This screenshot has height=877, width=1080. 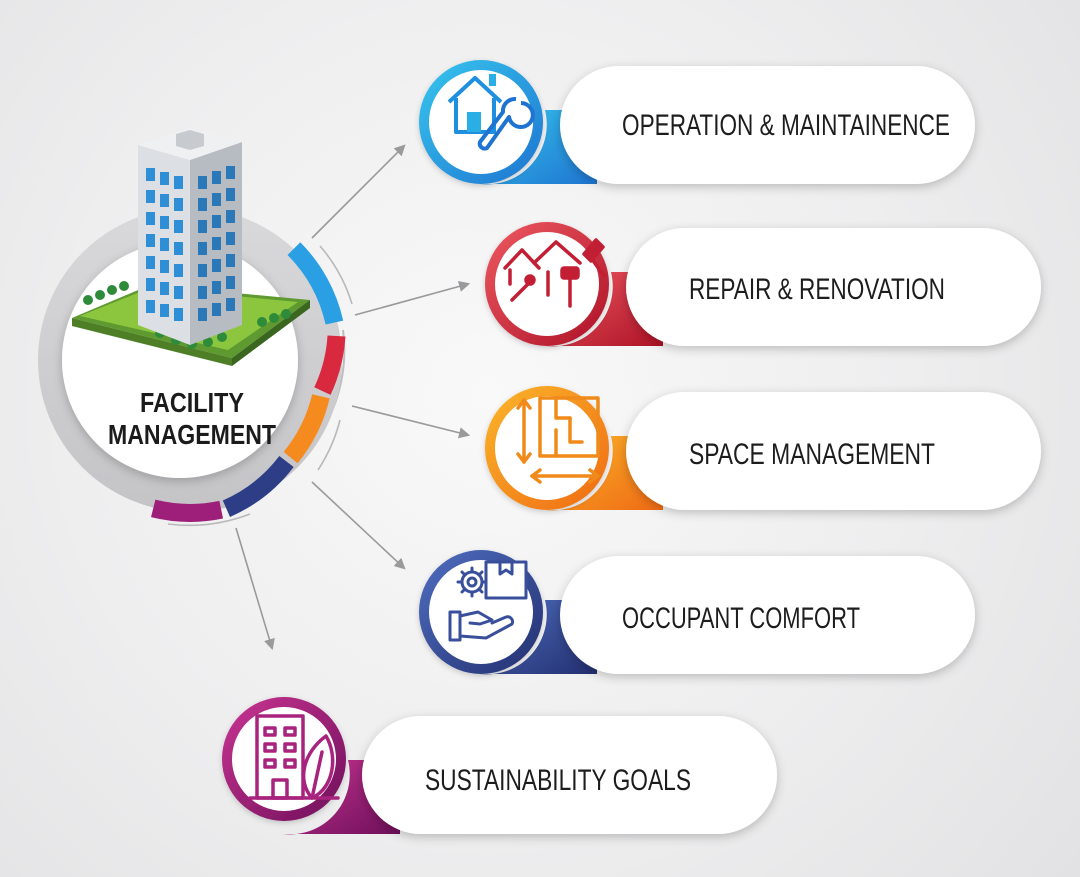 What do you see at coordinates (258, 486) in the screenshot?
I see `hub-segment-navy` at bounding box center [258, 486].